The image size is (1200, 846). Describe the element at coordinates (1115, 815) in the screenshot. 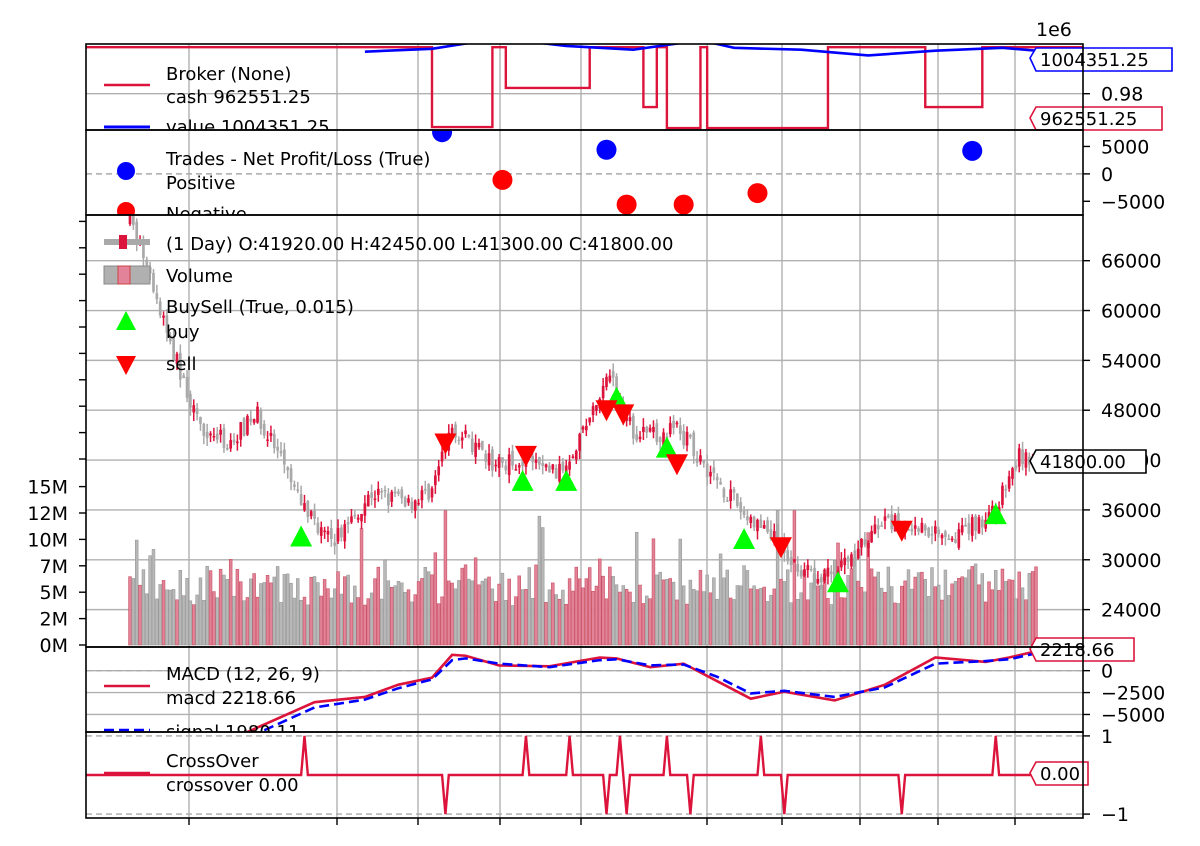

I see `y-tick-label: −1` at that location.